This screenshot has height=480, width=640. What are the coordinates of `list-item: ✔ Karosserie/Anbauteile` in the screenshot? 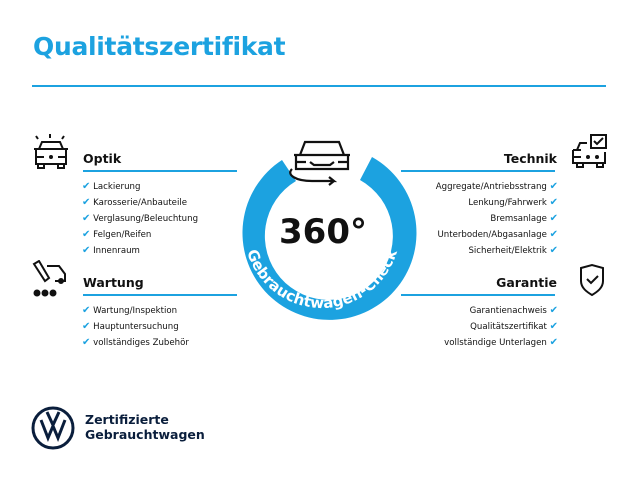 It's located at (135, 202).